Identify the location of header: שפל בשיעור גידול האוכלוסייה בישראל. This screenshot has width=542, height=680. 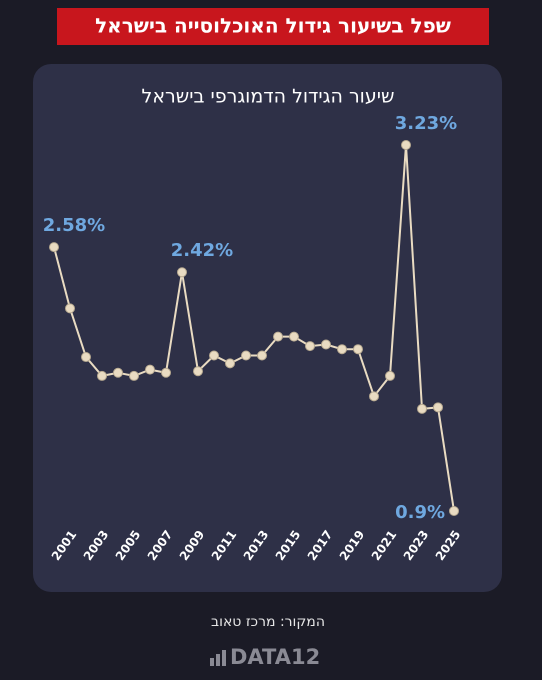
(273, 26).